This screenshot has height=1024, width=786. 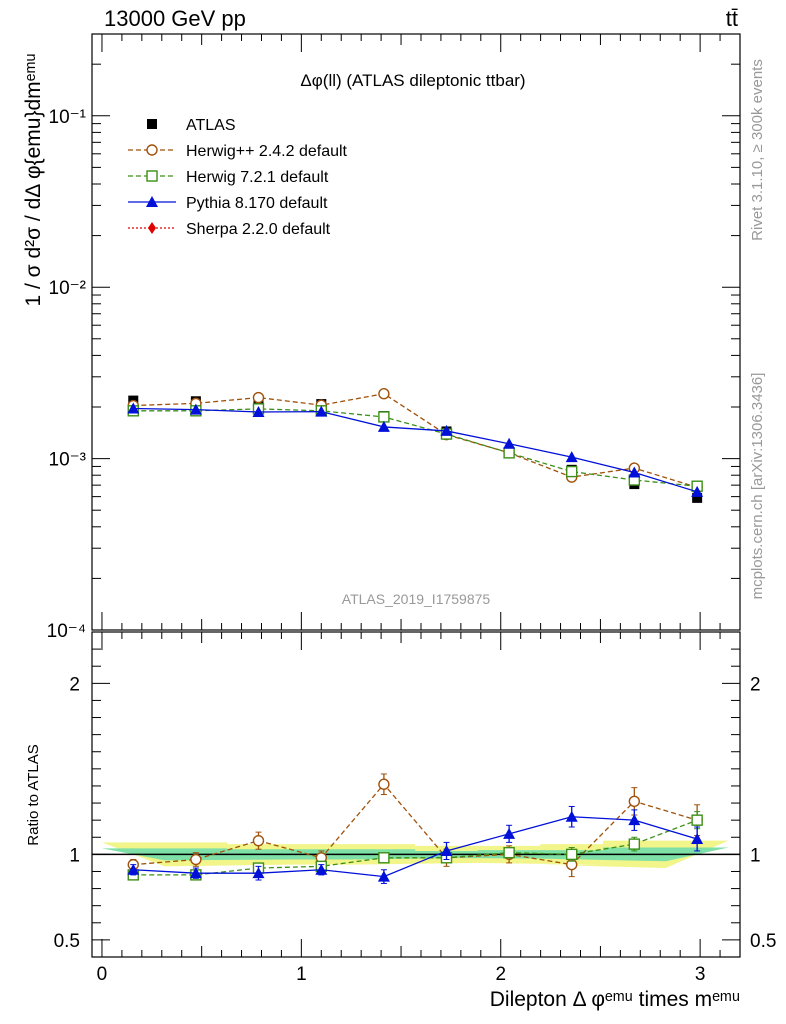 What do you see at coordinates (102, 974) in the screenshot?
I see `x-tick-label: 0` at bounding box center [102, 974].